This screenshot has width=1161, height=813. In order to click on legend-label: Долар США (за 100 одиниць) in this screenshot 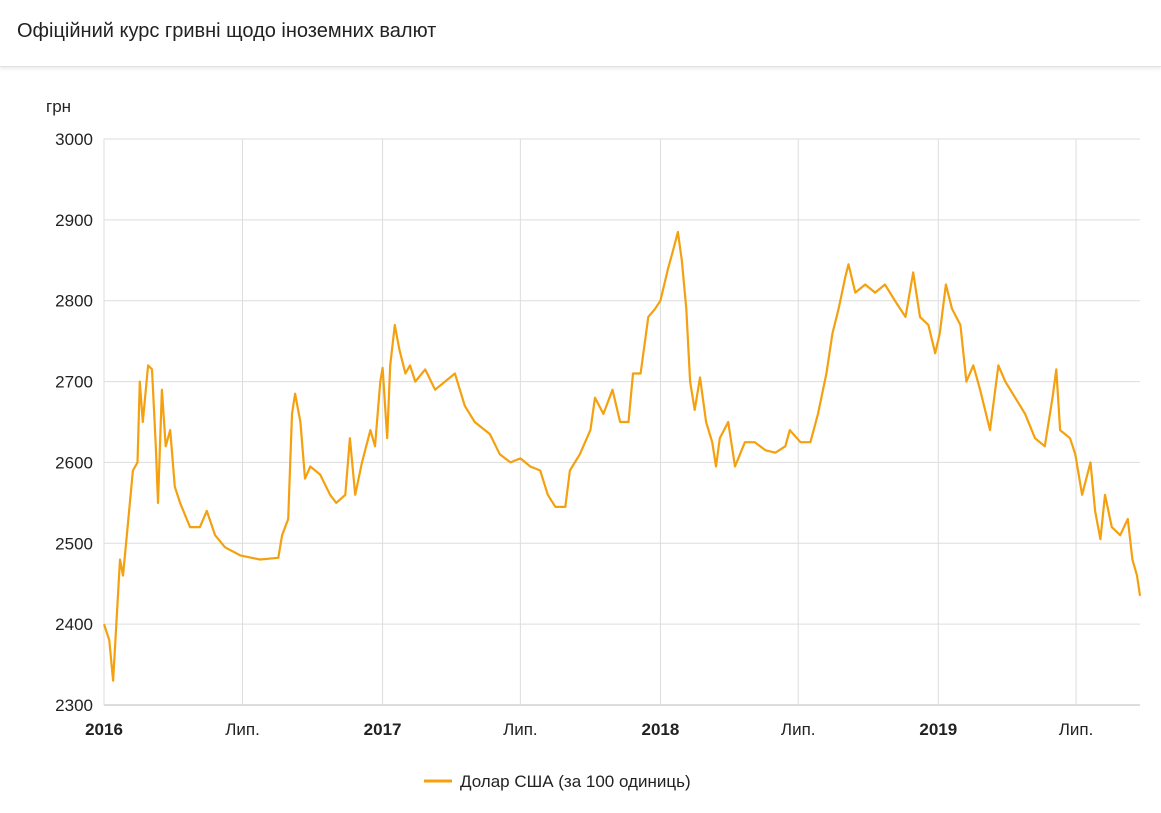, I will do `click(575, 781)`.